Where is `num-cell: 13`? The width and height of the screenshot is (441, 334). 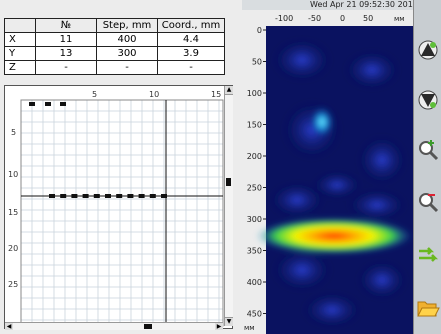
num-cell: 13 is located at coordinates (66, 53).